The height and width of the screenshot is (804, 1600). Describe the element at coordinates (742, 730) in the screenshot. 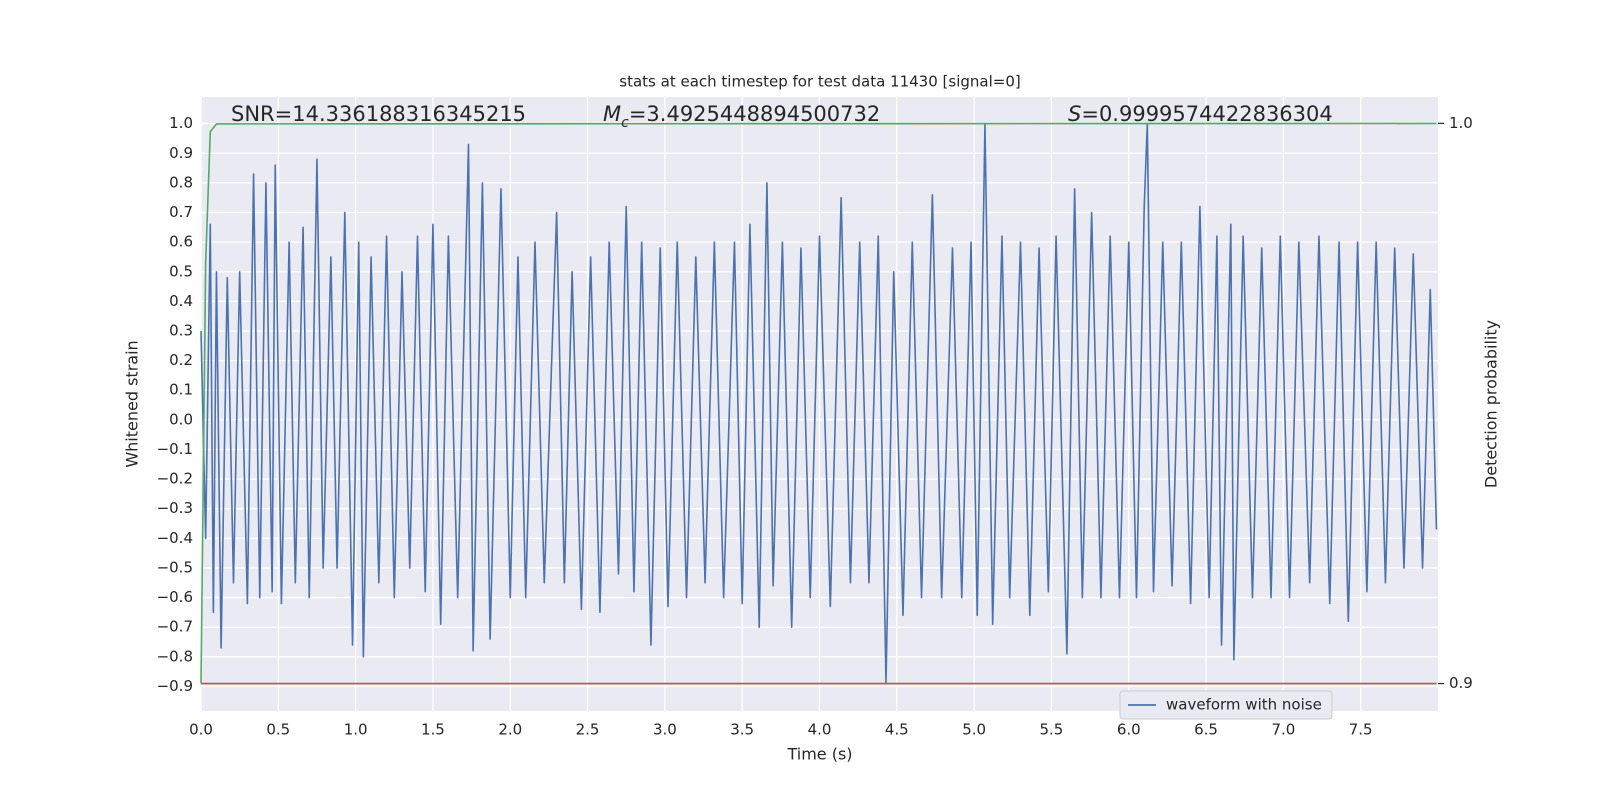

I see `x-tick-label: 3.5` at that location.